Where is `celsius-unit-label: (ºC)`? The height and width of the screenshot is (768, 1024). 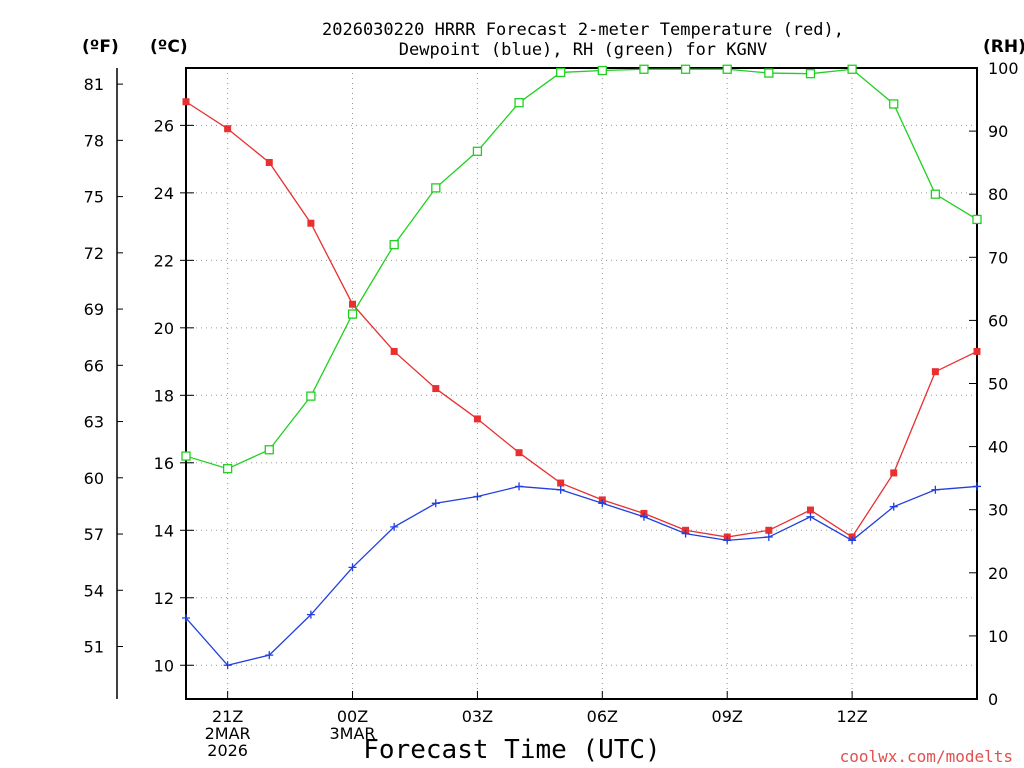
celsius-unit-label: (ºC) is located at coordinates (169, 47).